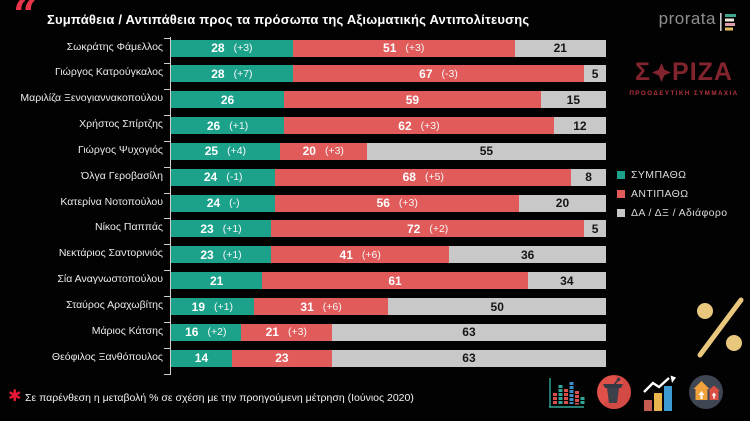  What do you see at coordinates (127, 330) in the screenshot?
I see `person-name: Μάριος Κάτσης` at bounding box center [127, 330].